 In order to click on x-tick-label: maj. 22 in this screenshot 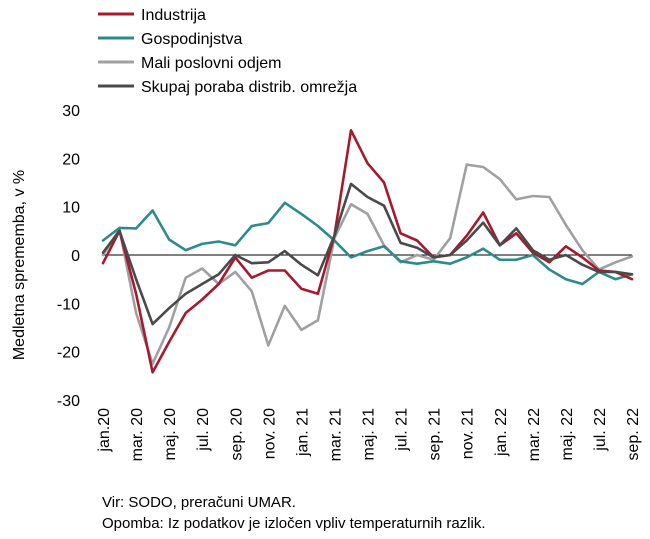, I will do `click(567, 434)`.